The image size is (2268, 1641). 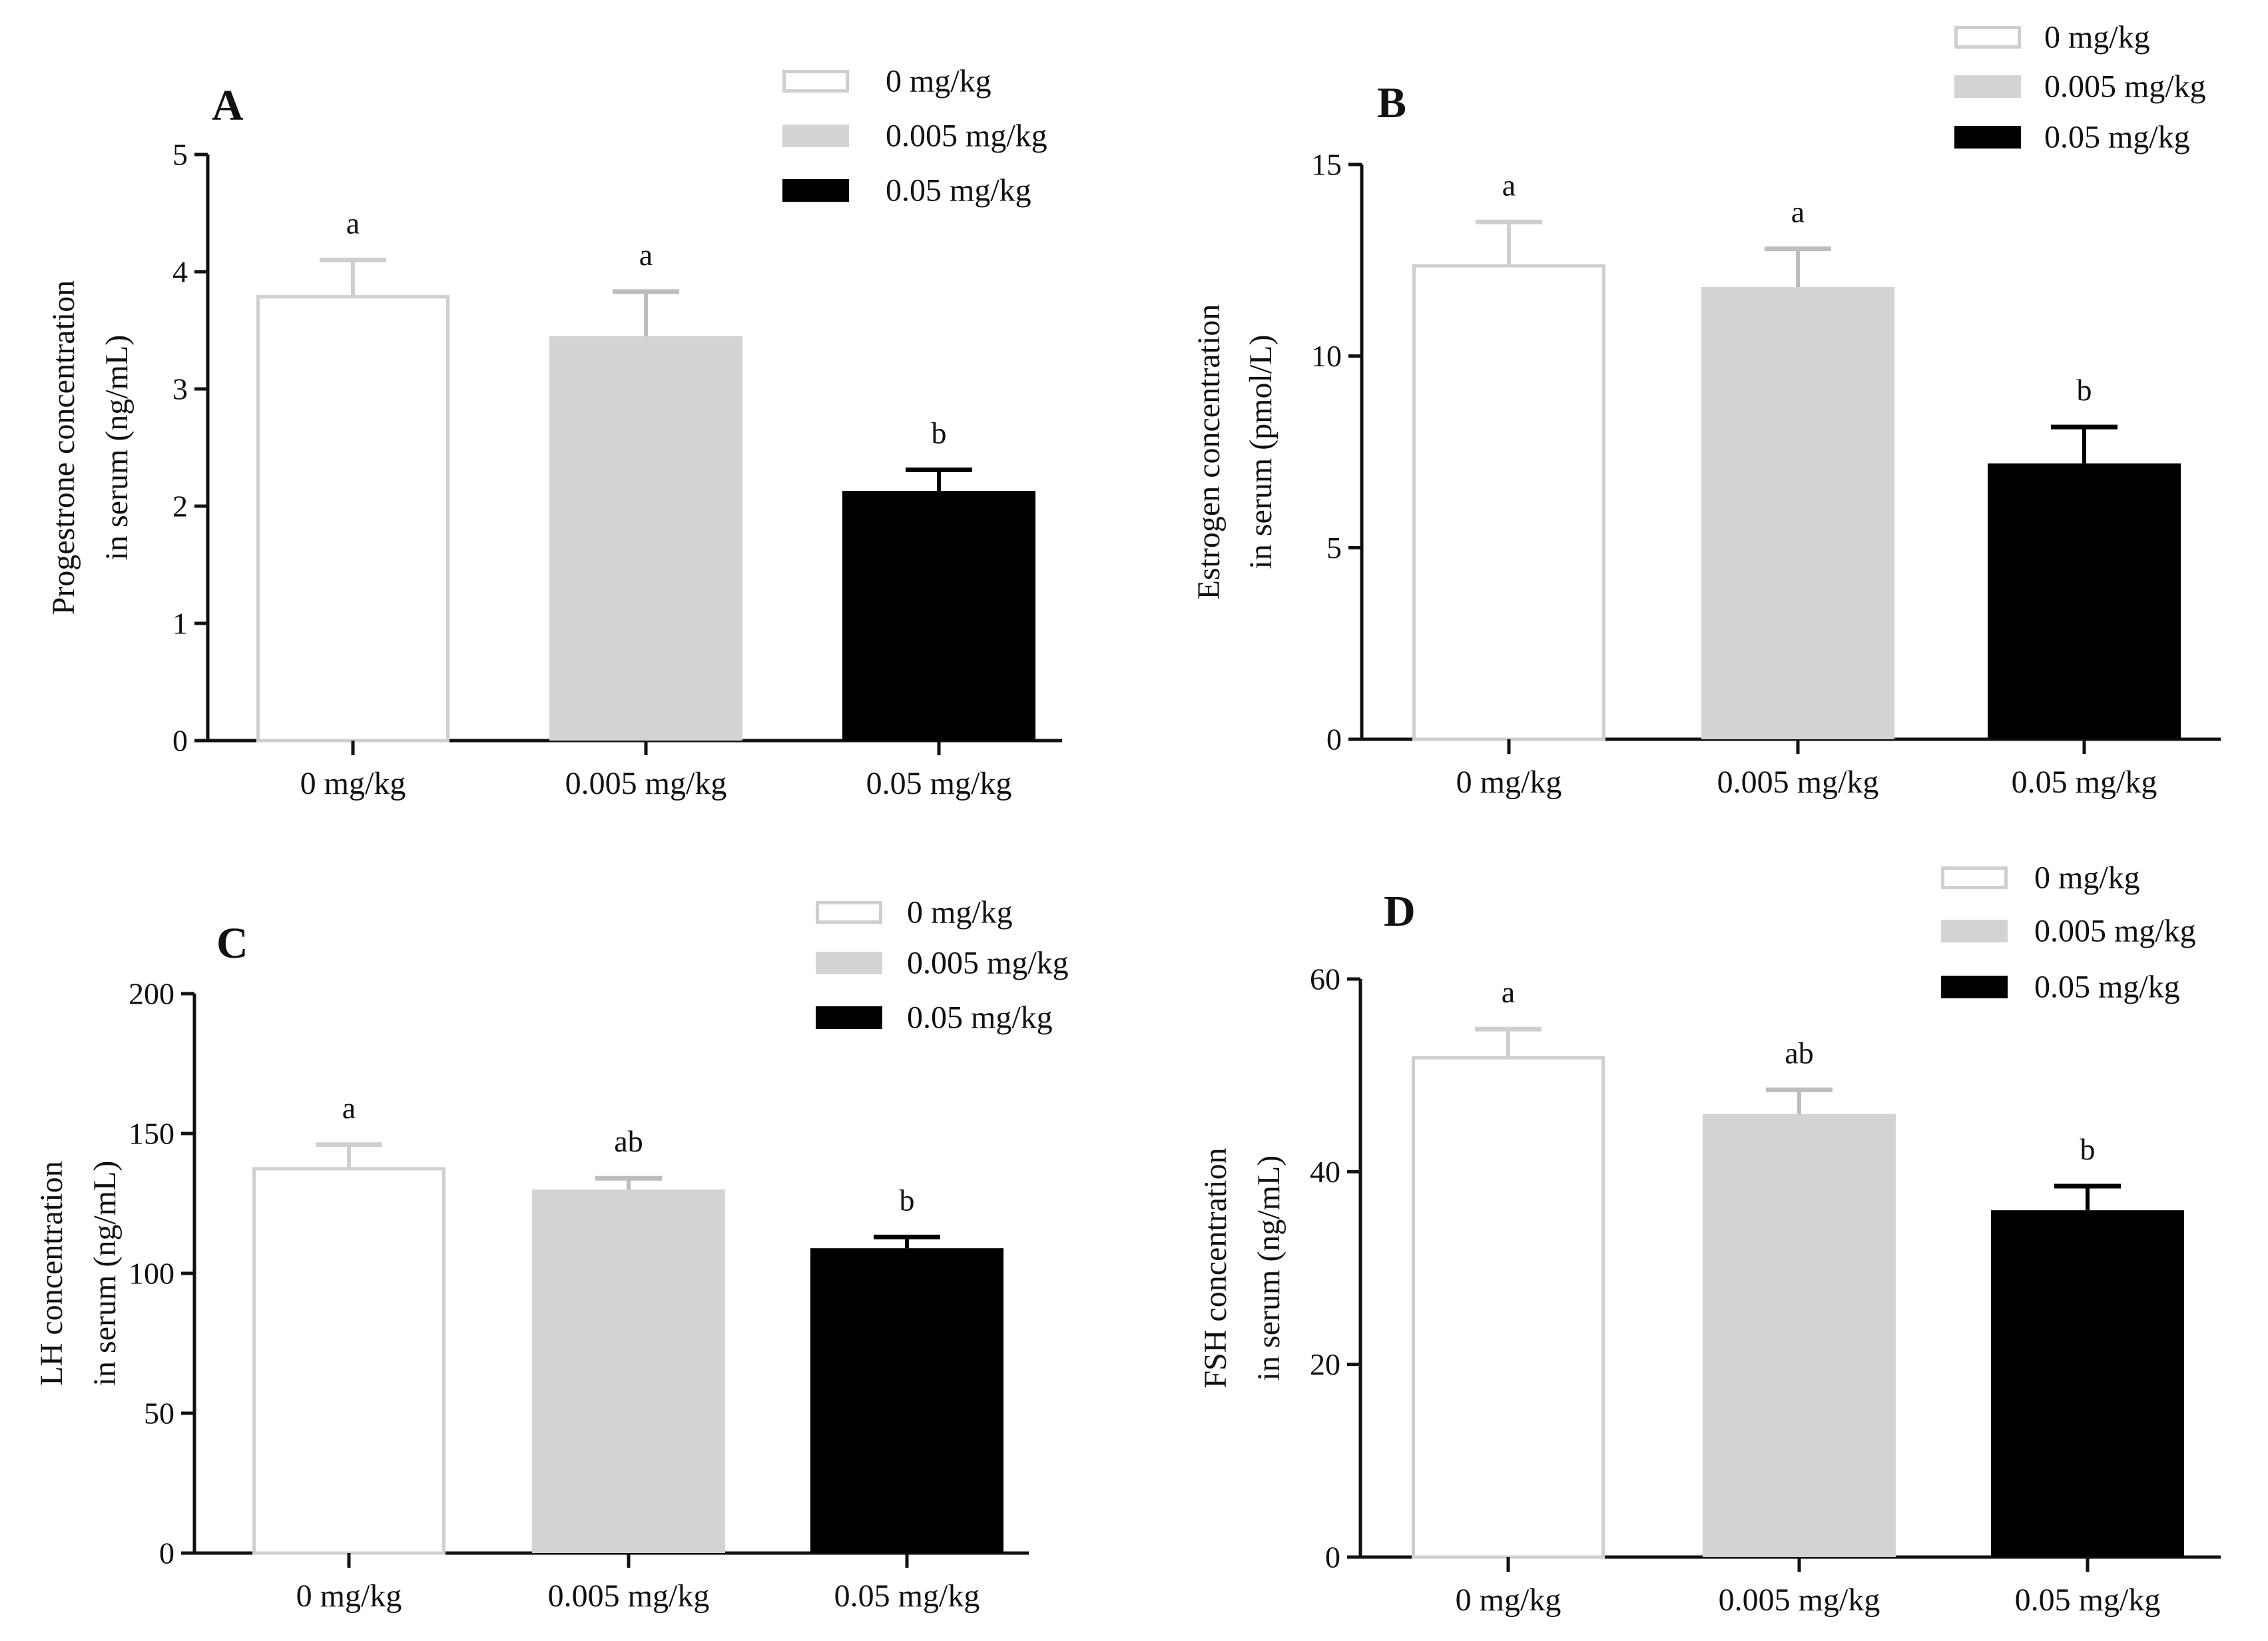 What do you see at coordinates (1326, 356) in the screenshot?
I see `y-tick-label: 10` at bounding box center [1326, 356].